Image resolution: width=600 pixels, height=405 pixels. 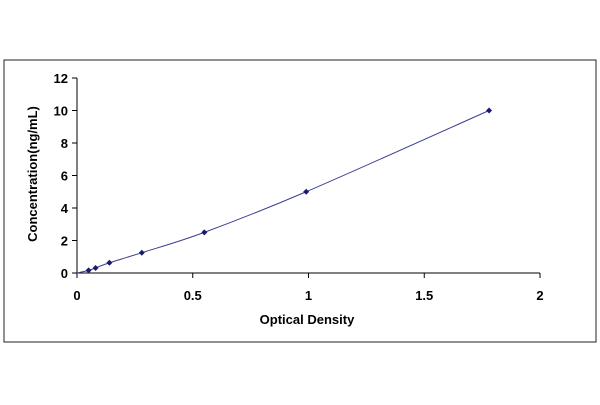 I want to click on y-tick-label: 4, so click(x=65, y=208).